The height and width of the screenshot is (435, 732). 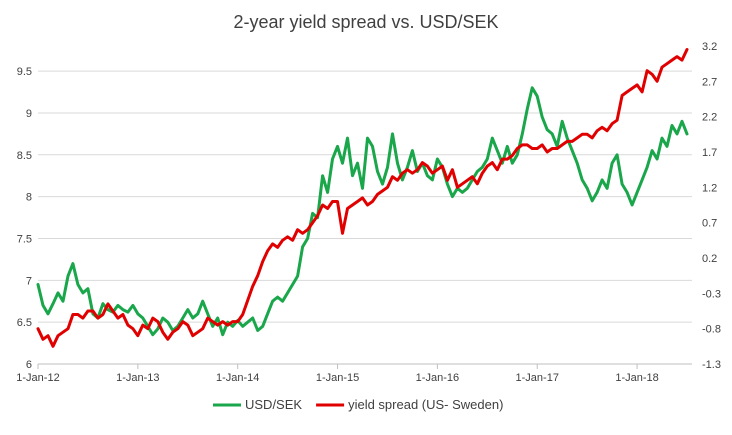 What do you see at coordinates (29, 114) in the screenshot?
I see `y-left-tick-label: 9` at bounding box center [29, 114].